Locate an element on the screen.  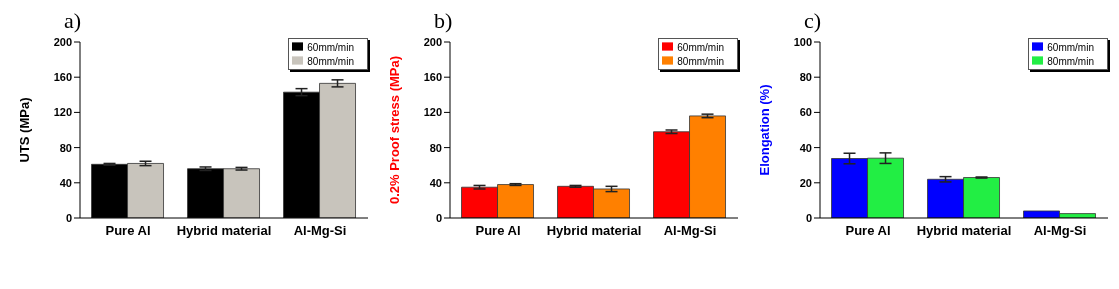
y-axis-title: UTS (MPa) is located at coordinates (24, 130).